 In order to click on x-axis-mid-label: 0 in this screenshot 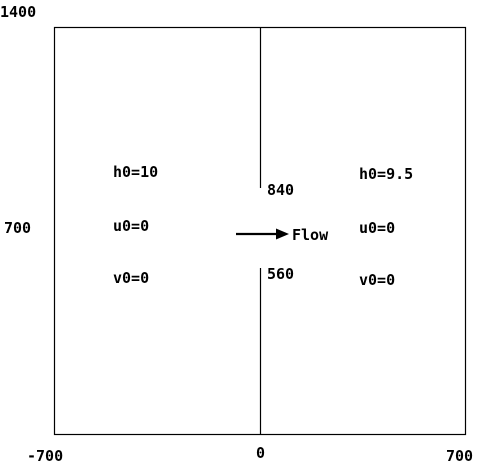, I will do `click(261, 453)`.